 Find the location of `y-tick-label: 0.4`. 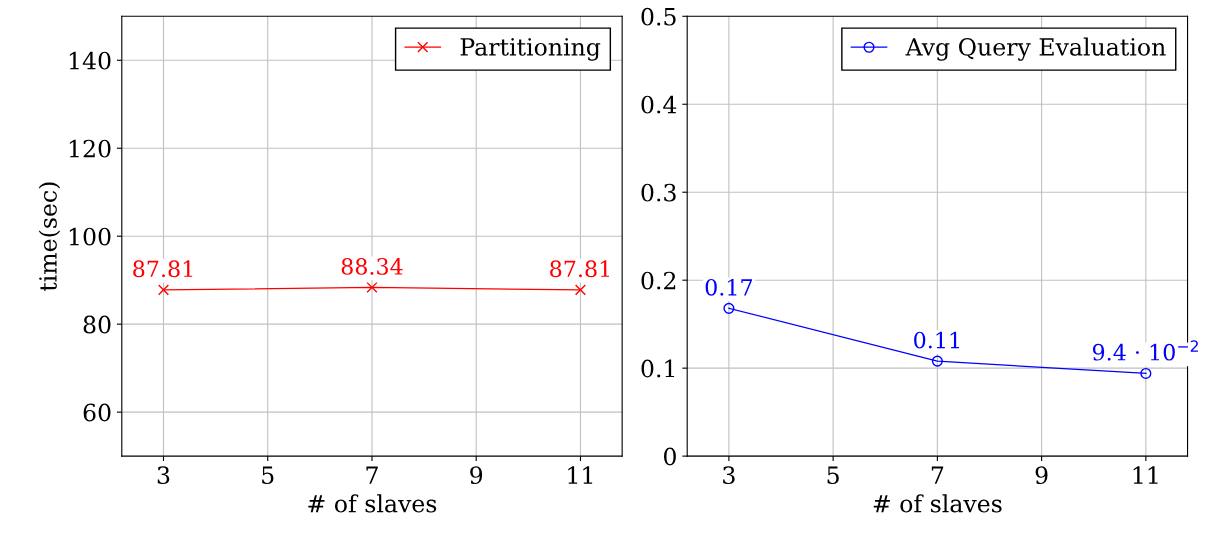

y-tick-label: 0.4 is located at coordinates (659, 104).